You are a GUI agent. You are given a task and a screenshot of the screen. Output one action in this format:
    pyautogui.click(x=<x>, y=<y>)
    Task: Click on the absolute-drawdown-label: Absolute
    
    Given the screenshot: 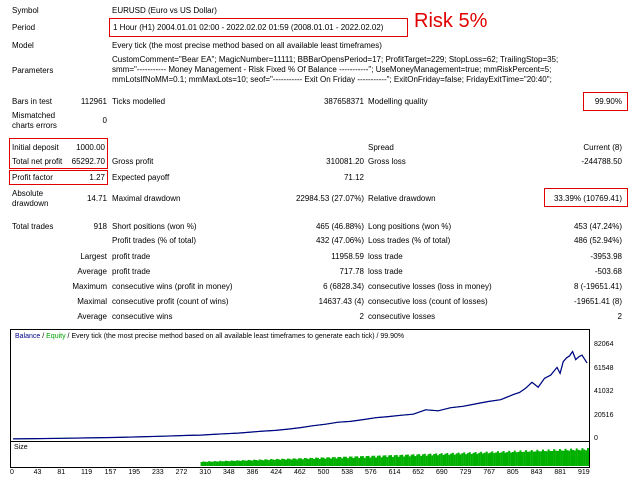 What is the action you would take?
    pyautogui.click(x=28, y=193)
    